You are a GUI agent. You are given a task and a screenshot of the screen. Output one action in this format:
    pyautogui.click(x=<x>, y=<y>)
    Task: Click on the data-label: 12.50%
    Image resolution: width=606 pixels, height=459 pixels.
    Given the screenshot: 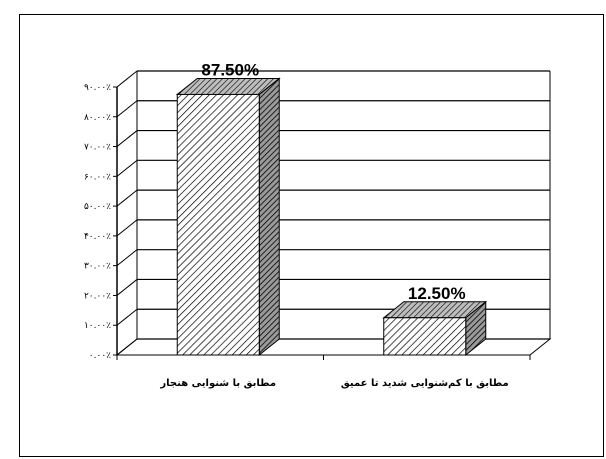 What is the action you would take?
    pyautogui.click(x=437, y=293)
    